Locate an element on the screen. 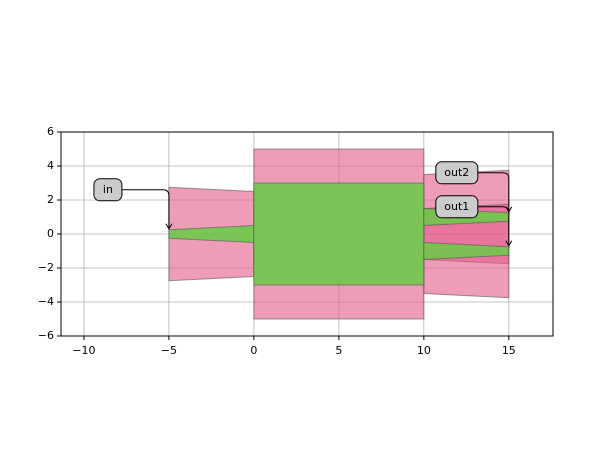  y-tick-label: 6 is located at coordinates (50, 131).